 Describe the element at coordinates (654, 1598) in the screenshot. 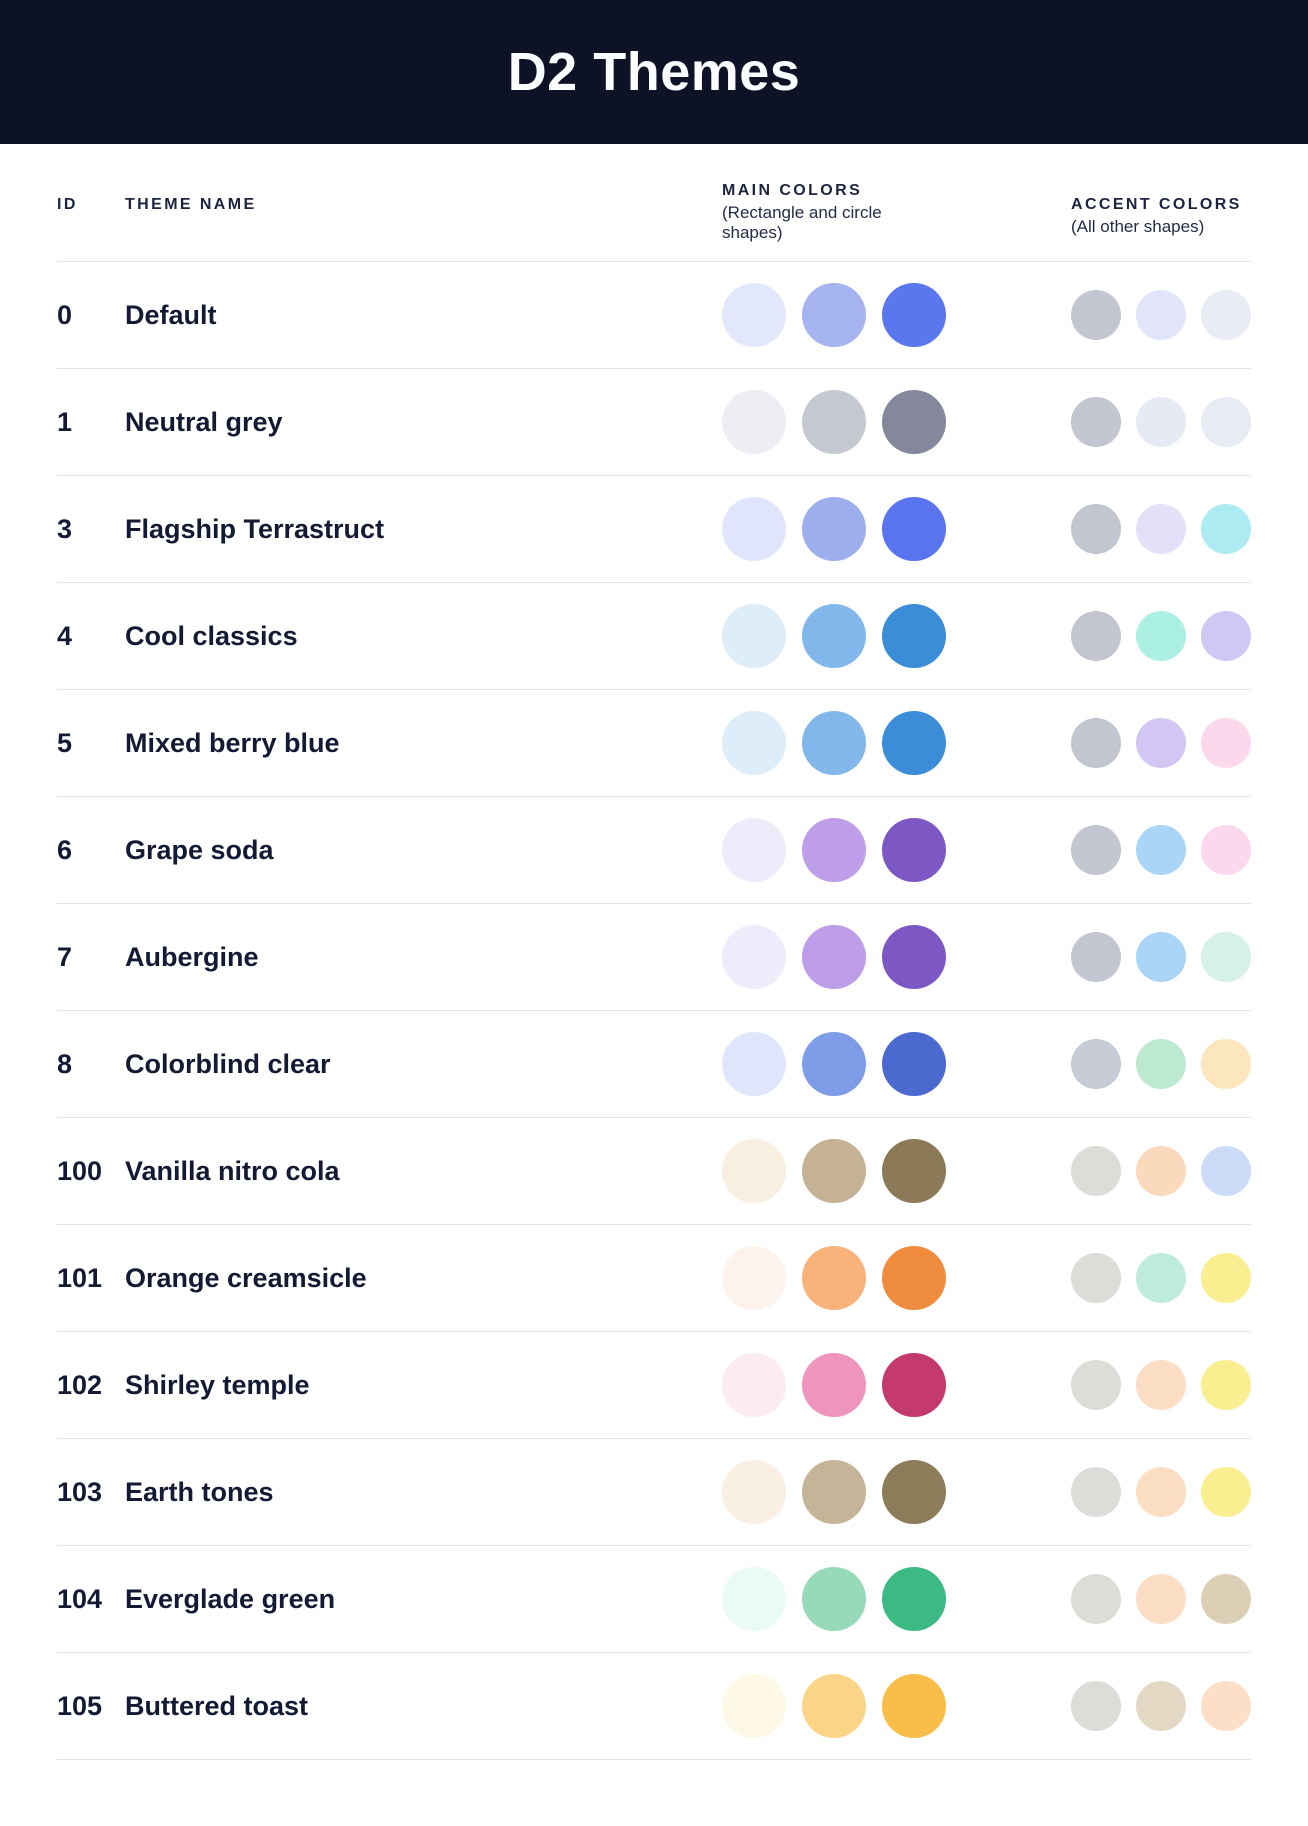

I see `theme-row: 104 Everglade green` at that location.